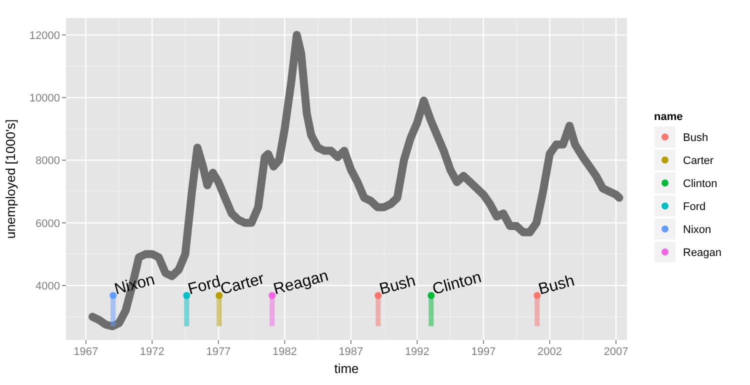  What do you see at coordinates (695, 138) in the screenshot?
I see `legend-label: Bush` at bounding box center [695, 138].